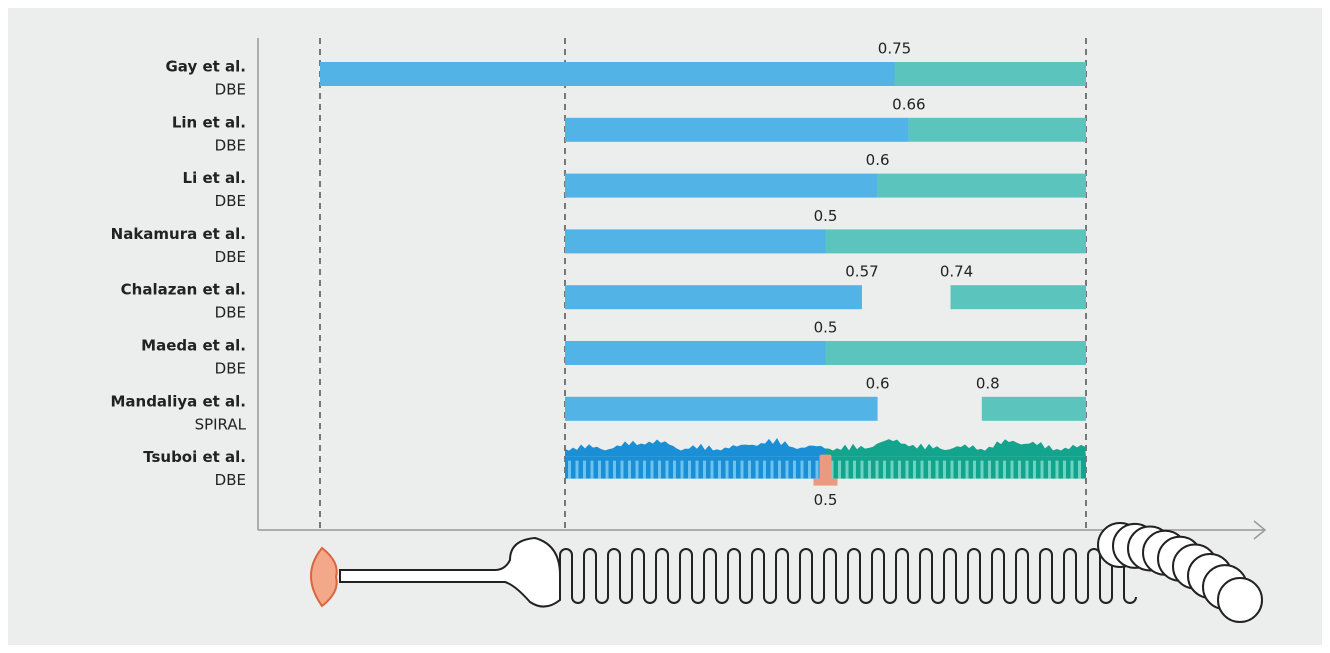  I want to click on esophagus-stomach, so click(450, 572).